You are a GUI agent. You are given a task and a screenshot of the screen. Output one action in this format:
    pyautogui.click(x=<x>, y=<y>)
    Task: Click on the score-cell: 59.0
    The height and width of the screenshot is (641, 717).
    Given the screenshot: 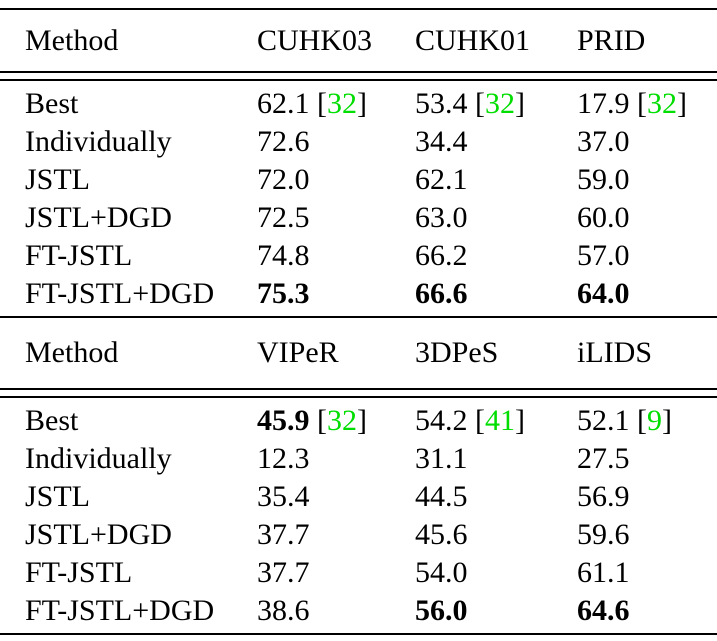 What is the action you would take?
    pyautogui.click(x=647, y=180)
    